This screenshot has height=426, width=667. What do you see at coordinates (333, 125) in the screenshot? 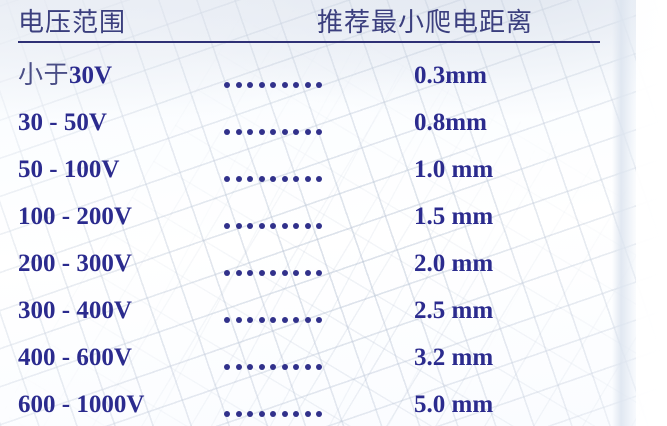
I see `table-row: 30 - 50V 0.8mm` at bounding box center [333, 125].